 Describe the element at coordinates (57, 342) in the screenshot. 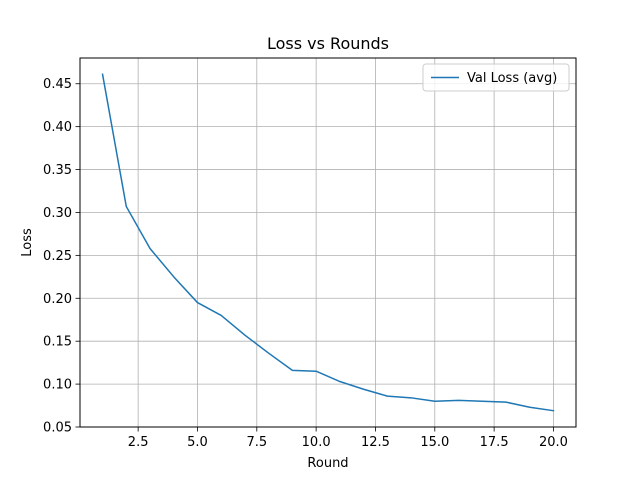

I see `y-tick-label: 0.15` at that location.